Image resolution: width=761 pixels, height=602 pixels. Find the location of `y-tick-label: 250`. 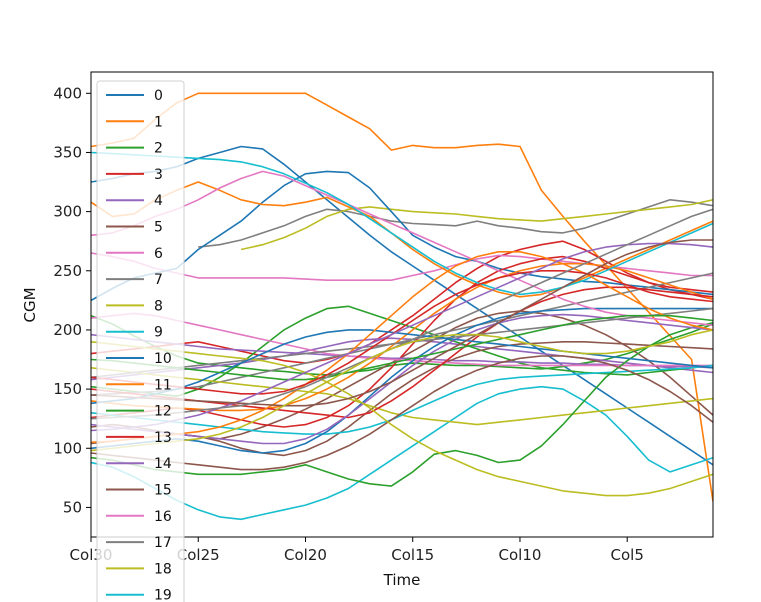

y-tick-label: 250 is located at coordinates (67, 271).